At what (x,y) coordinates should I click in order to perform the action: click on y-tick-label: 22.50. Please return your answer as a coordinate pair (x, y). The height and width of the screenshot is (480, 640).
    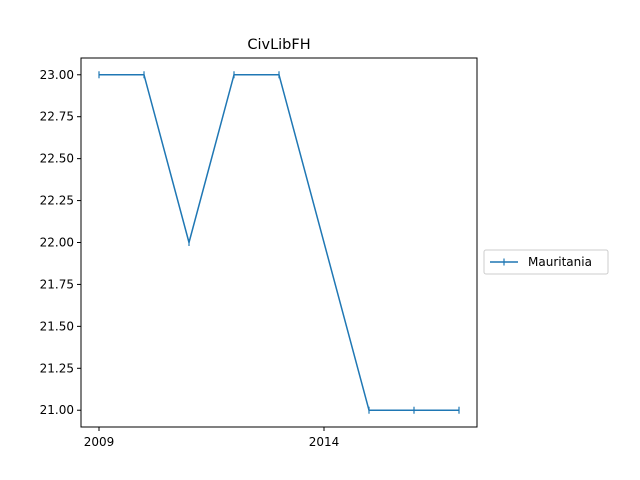
    Looking at the image, I should click on (57, 159).